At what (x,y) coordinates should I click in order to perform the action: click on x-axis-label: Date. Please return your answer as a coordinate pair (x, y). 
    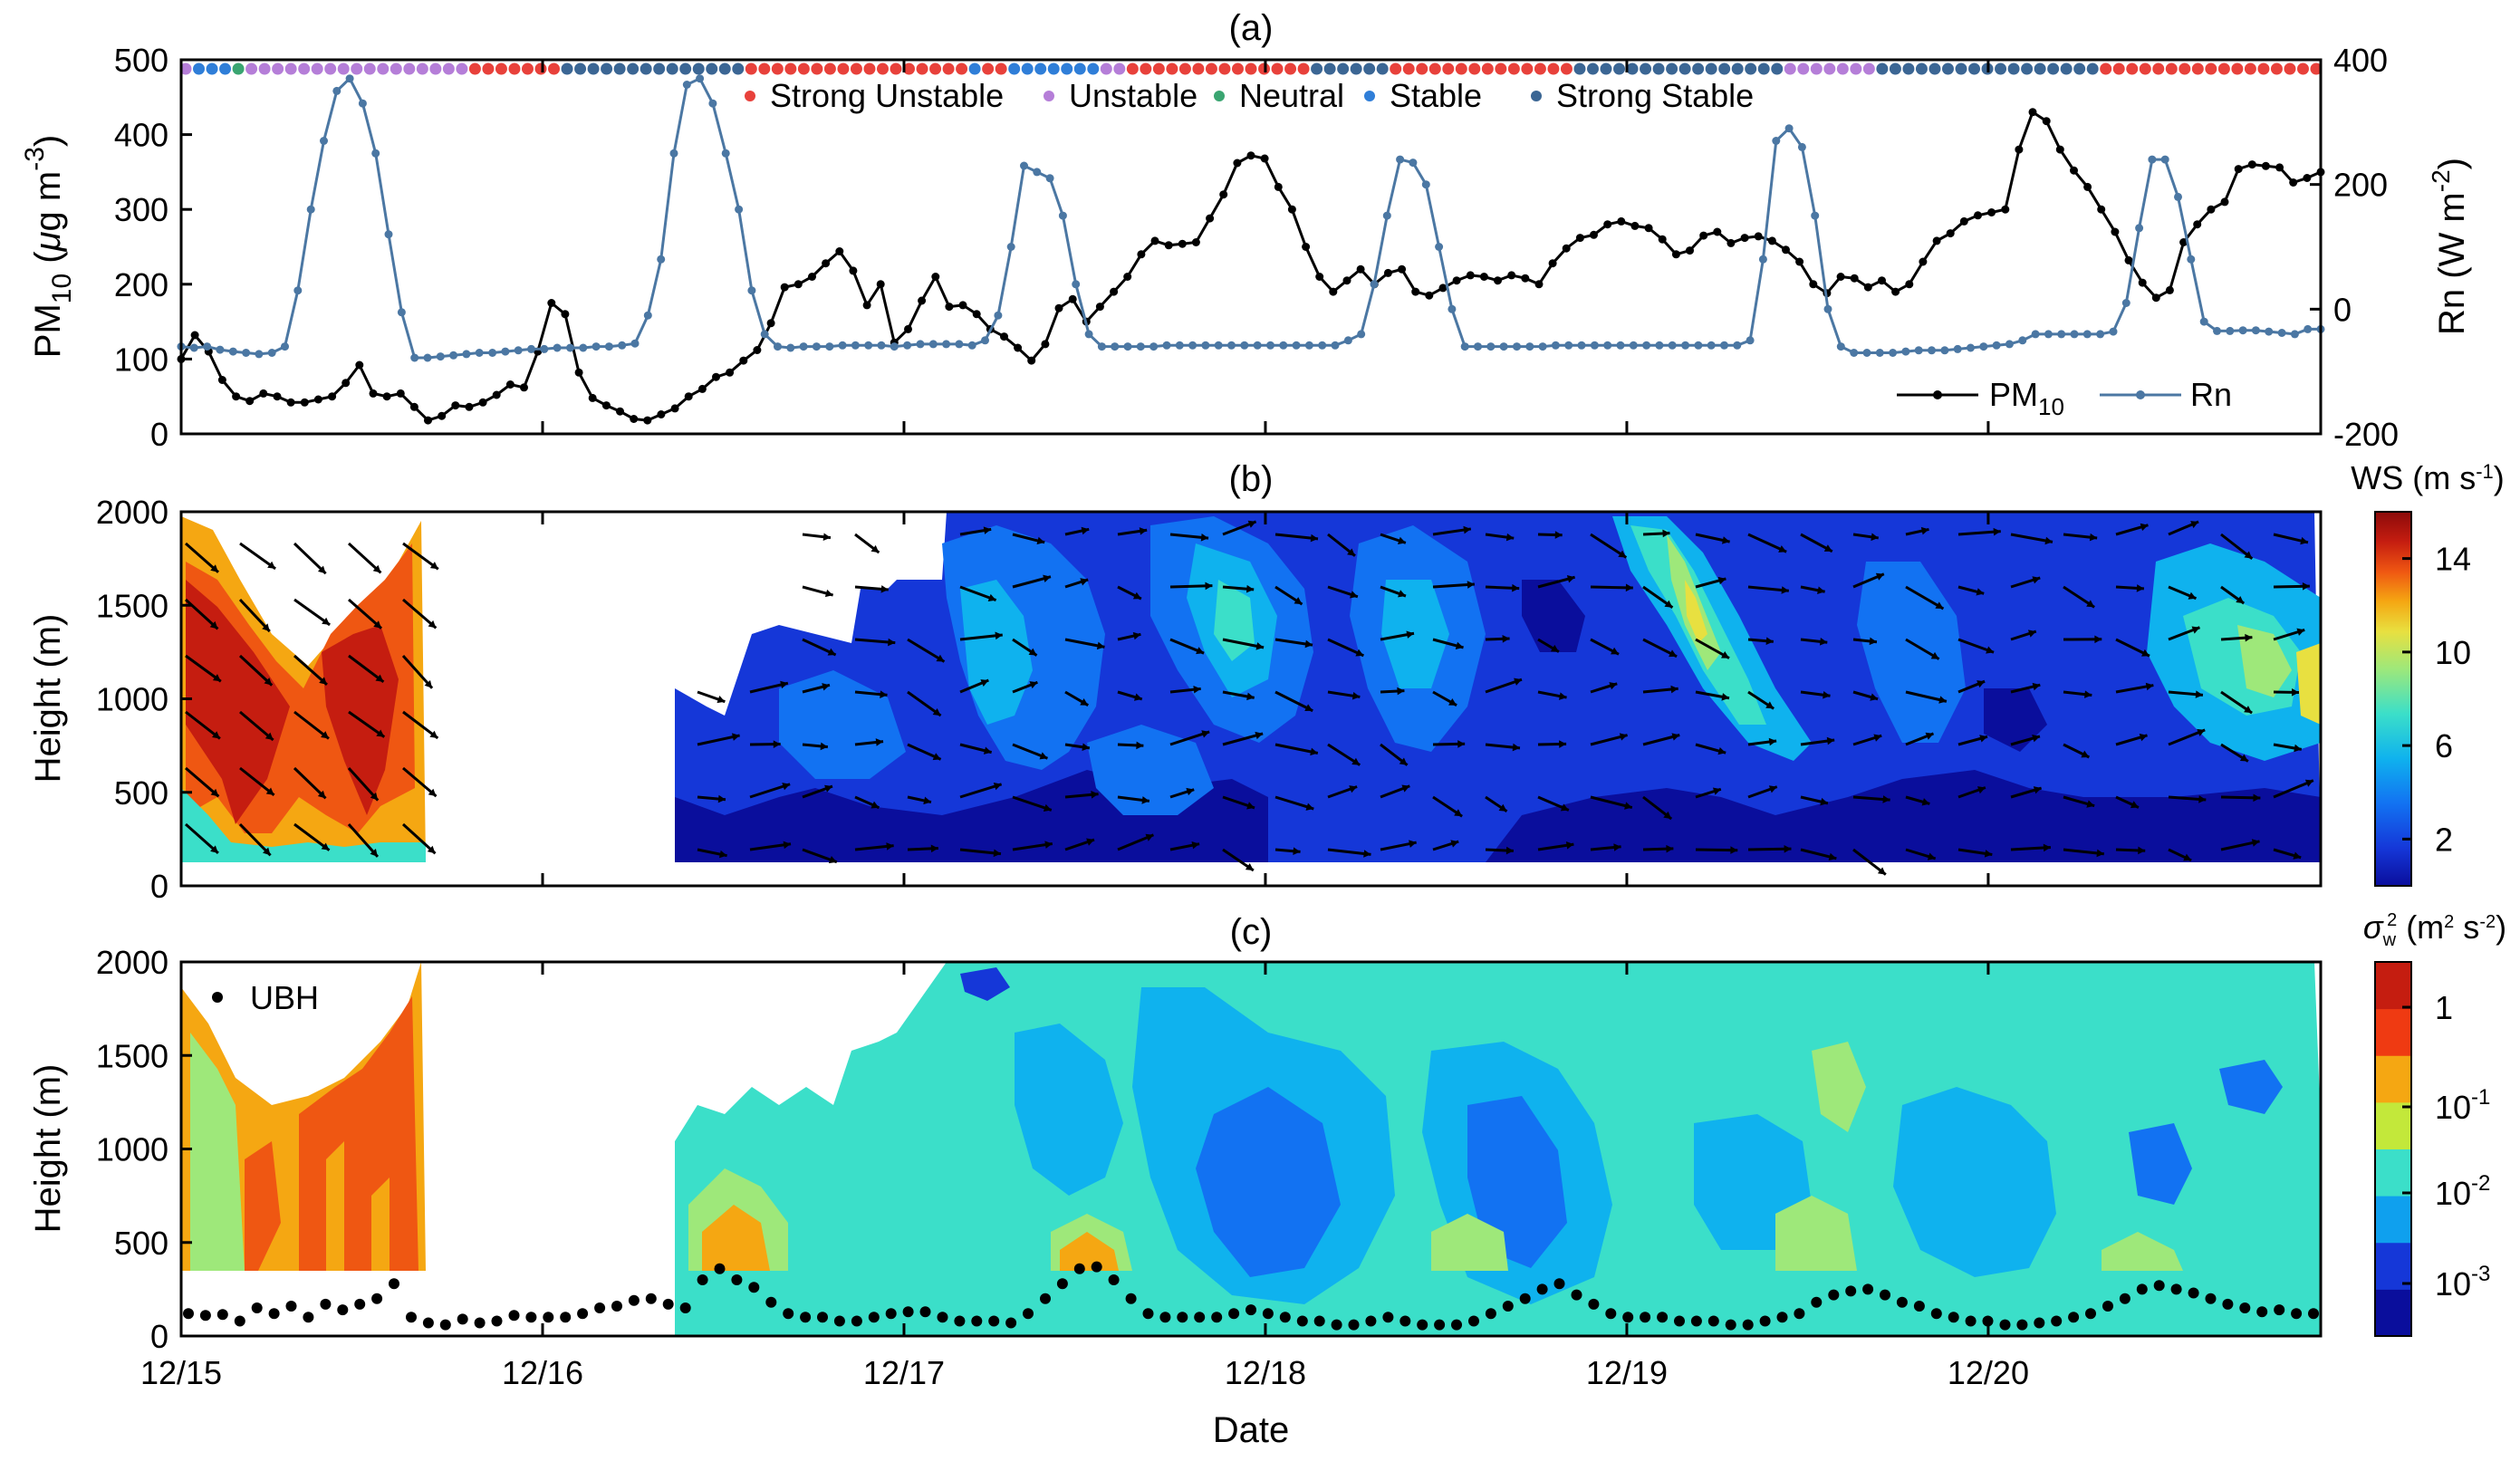
    Looking at the image, I should click on (1251, 1430).